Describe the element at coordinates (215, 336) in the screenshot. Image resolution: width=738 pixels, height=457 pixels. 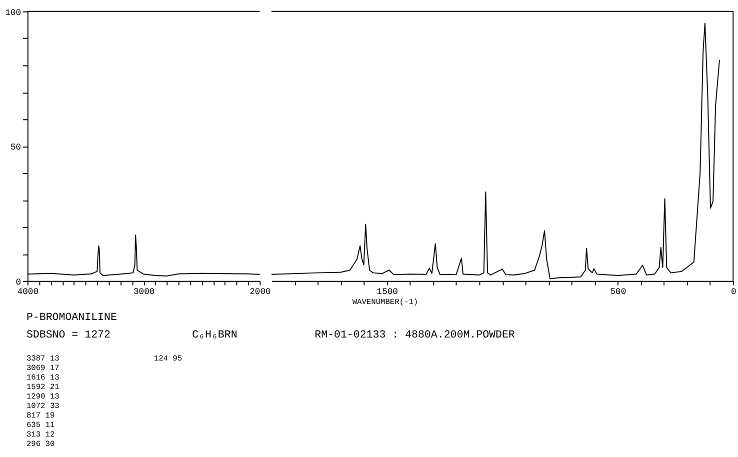
I see `text: C₆H₆BRN` at that location.